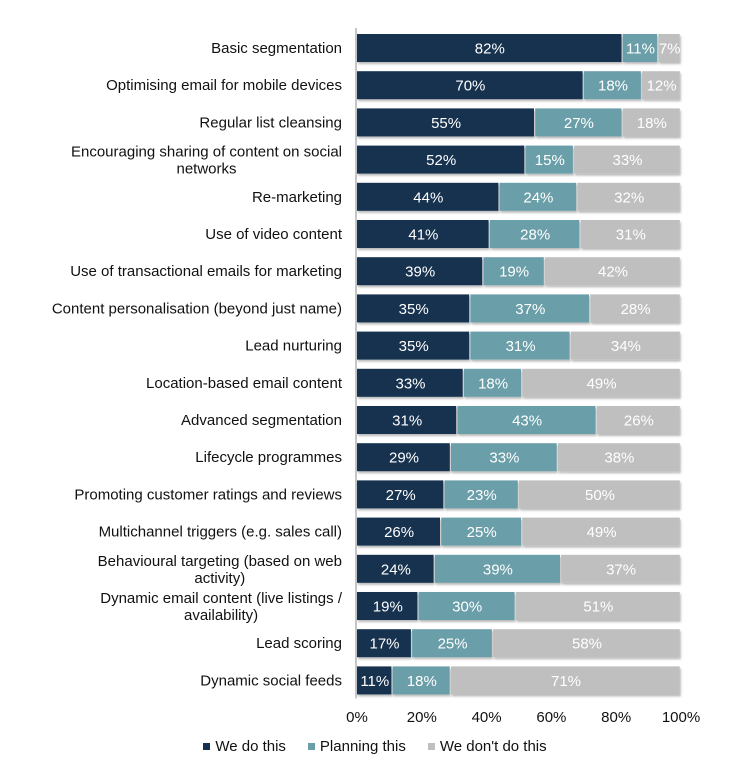  What do you see at coordinates (487, 717) in the screenshot?
I see `x-tick-label: 40%` at bounding box center [487, 717].